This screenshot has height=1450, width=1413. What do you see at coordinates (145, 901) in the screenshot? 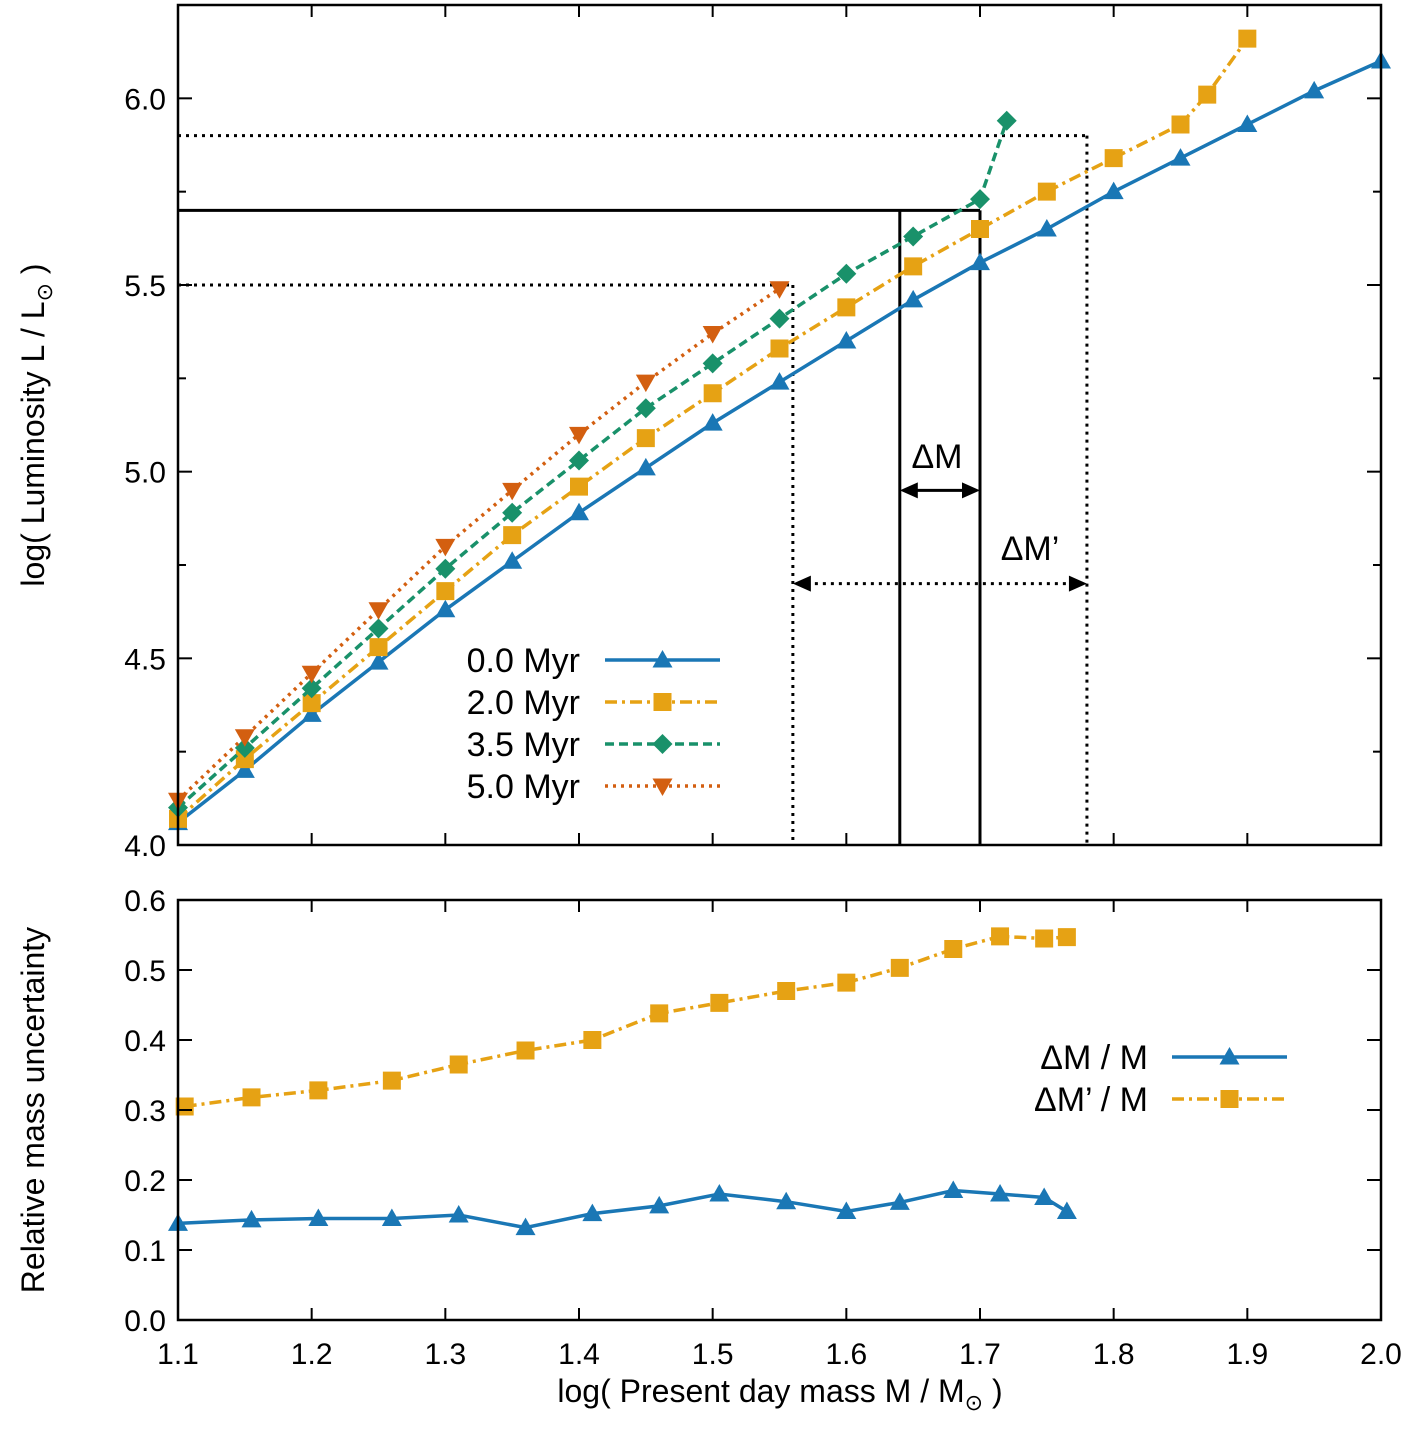
I see `bottom-ytick-label-6: 0.6` at bounding box center [145, 901].